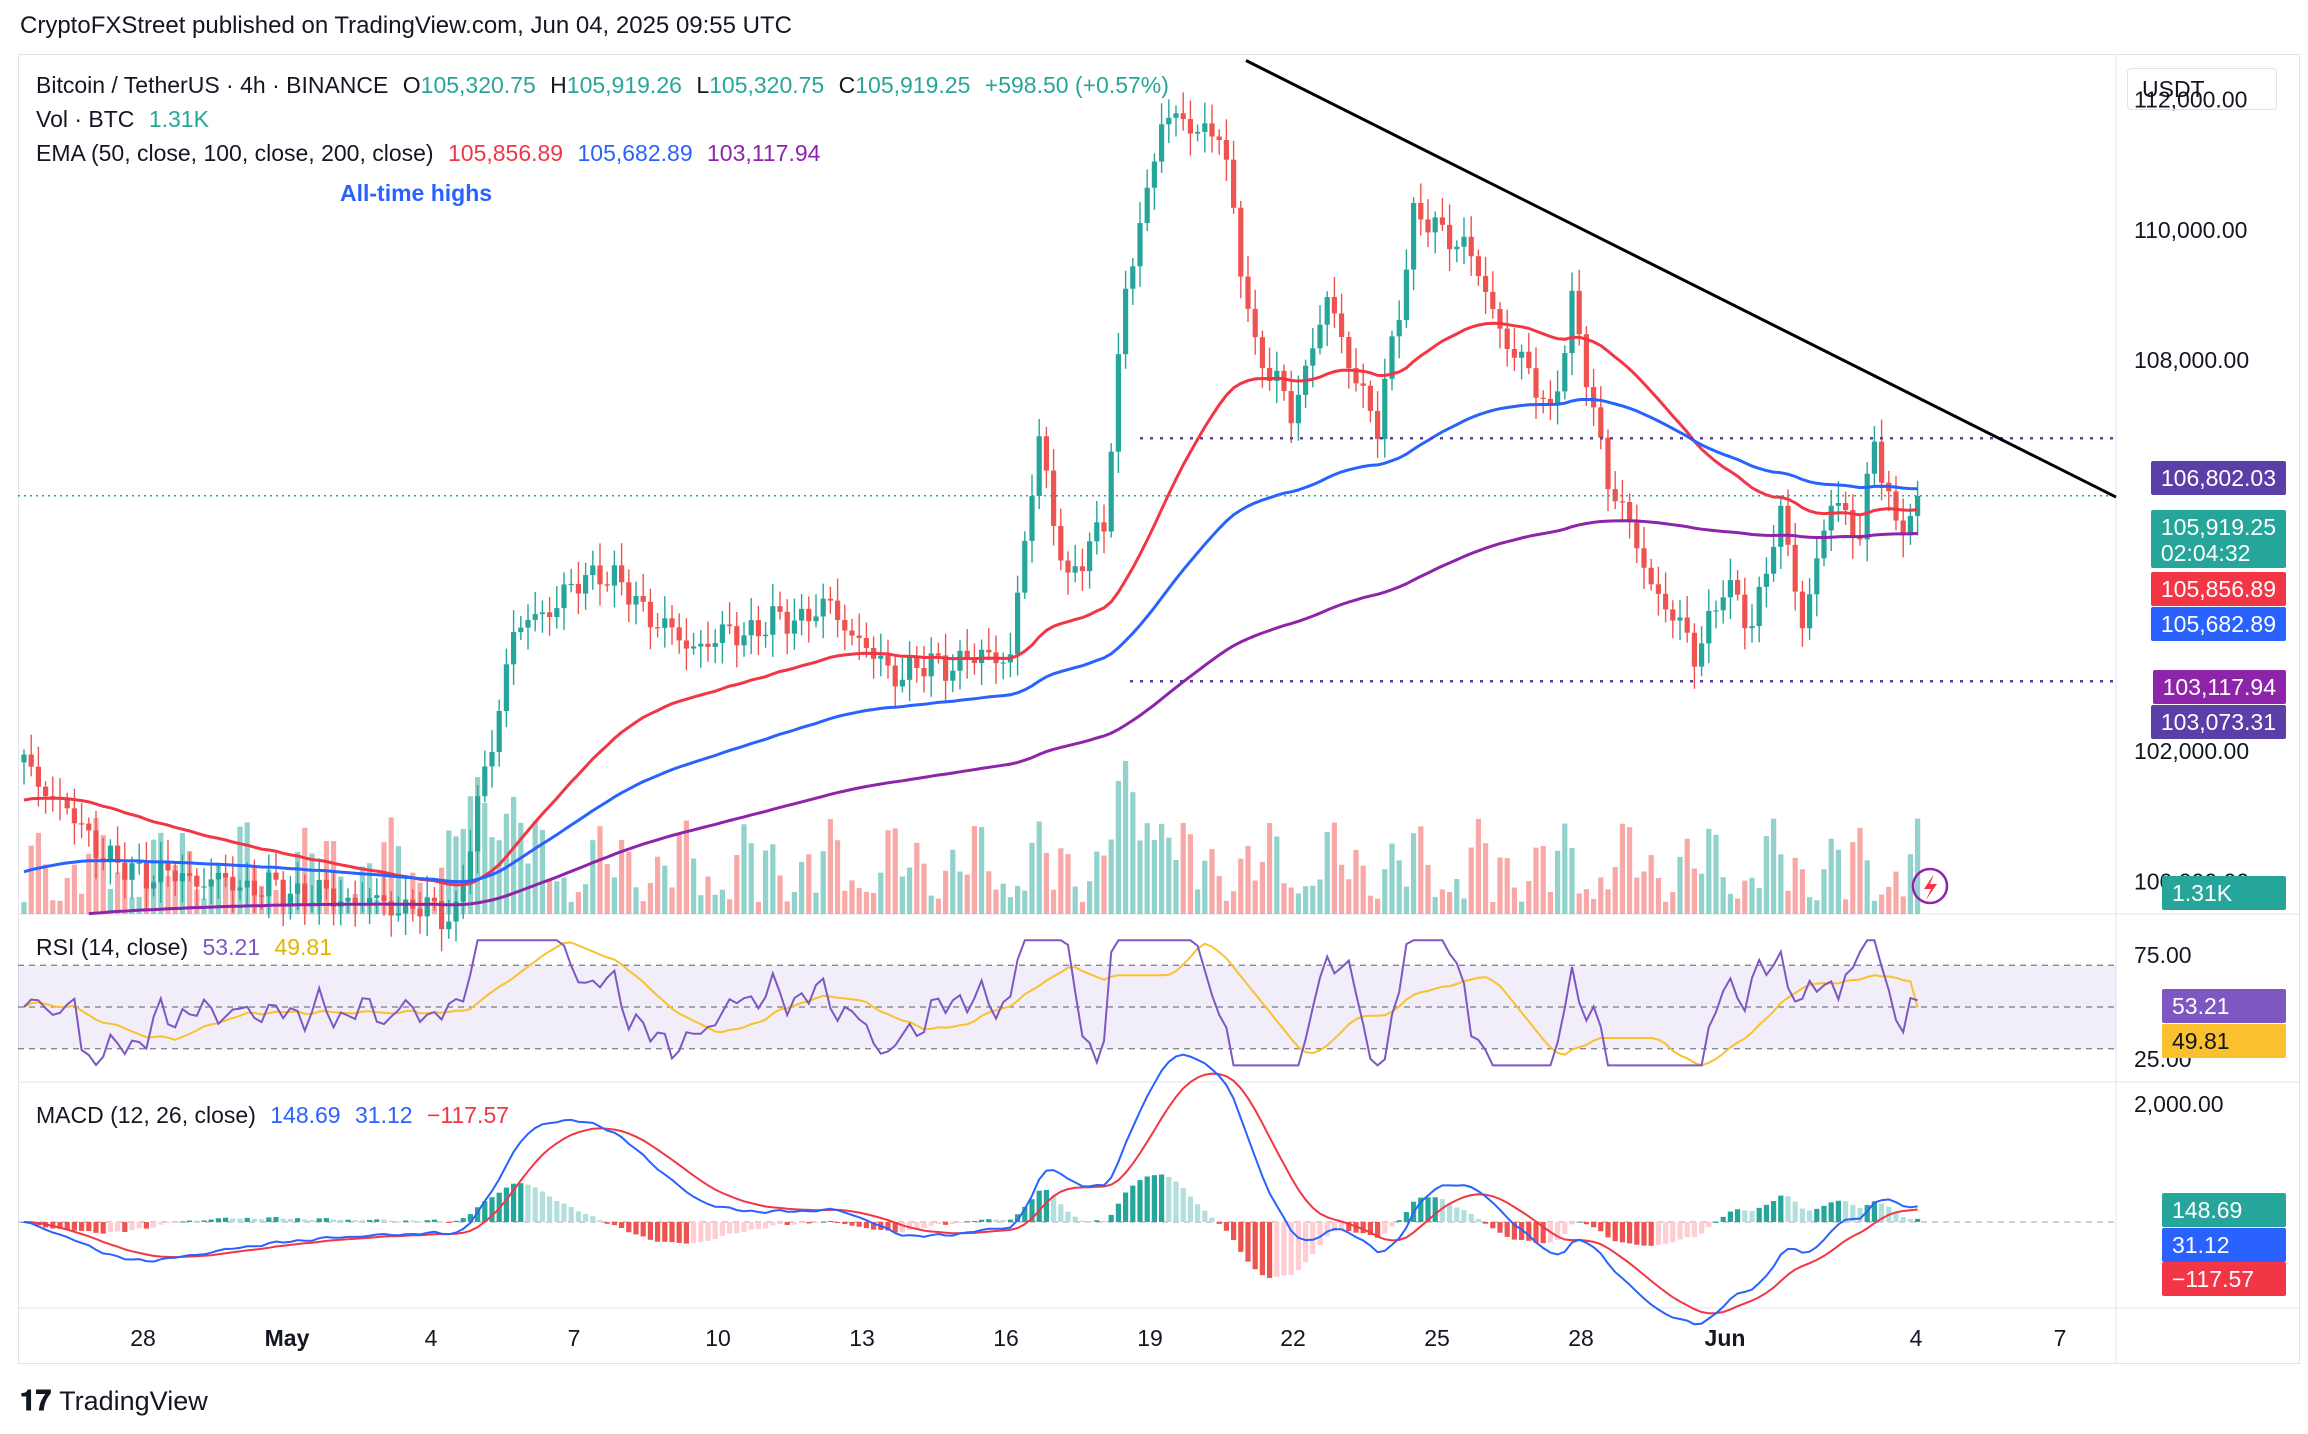  I want to click on price-tick-label: 110,000.00, so click(2190, 230).